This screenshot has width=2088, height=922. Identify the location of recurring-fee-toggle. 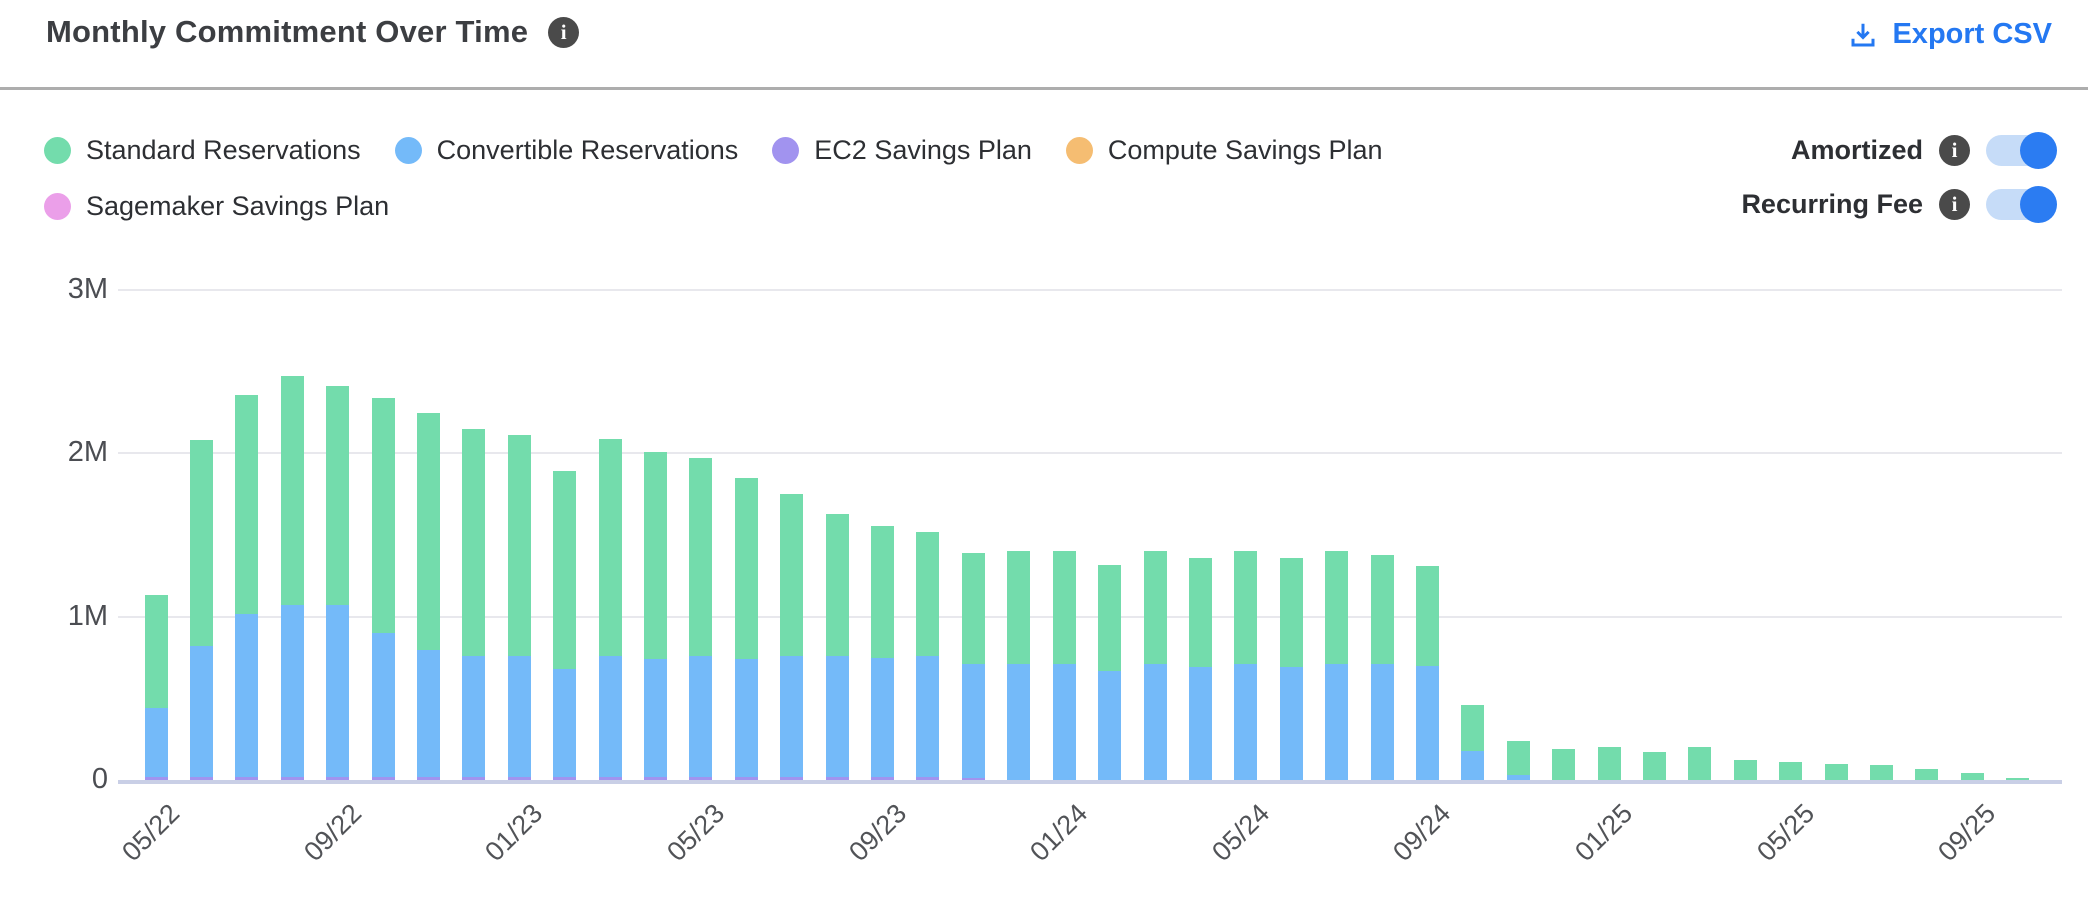
(2021, 204).